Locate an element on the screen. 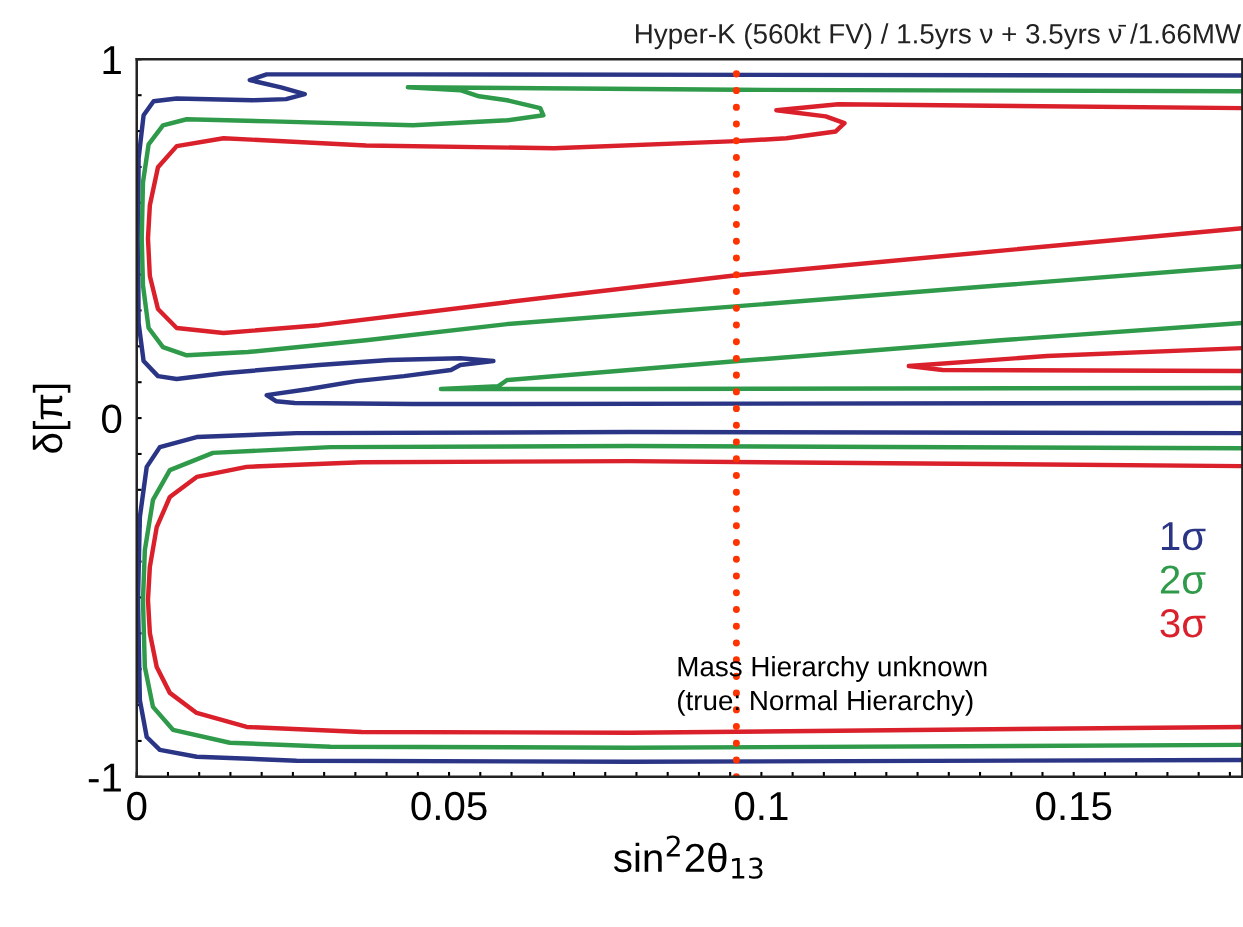 The image size is (1243, 927). x-tick-label: 0.1 is located at coordinates (761, 806).